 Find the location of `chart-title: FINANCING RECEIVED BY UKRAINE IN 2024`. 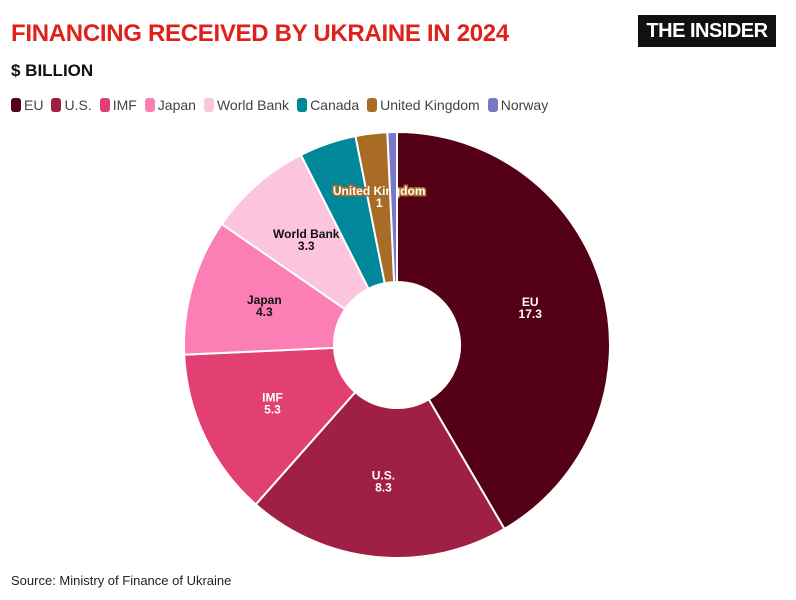

chart-title: FINANCING RECEIVED BY UKRAINE IN 2024 is located at coordinates (260, 33).